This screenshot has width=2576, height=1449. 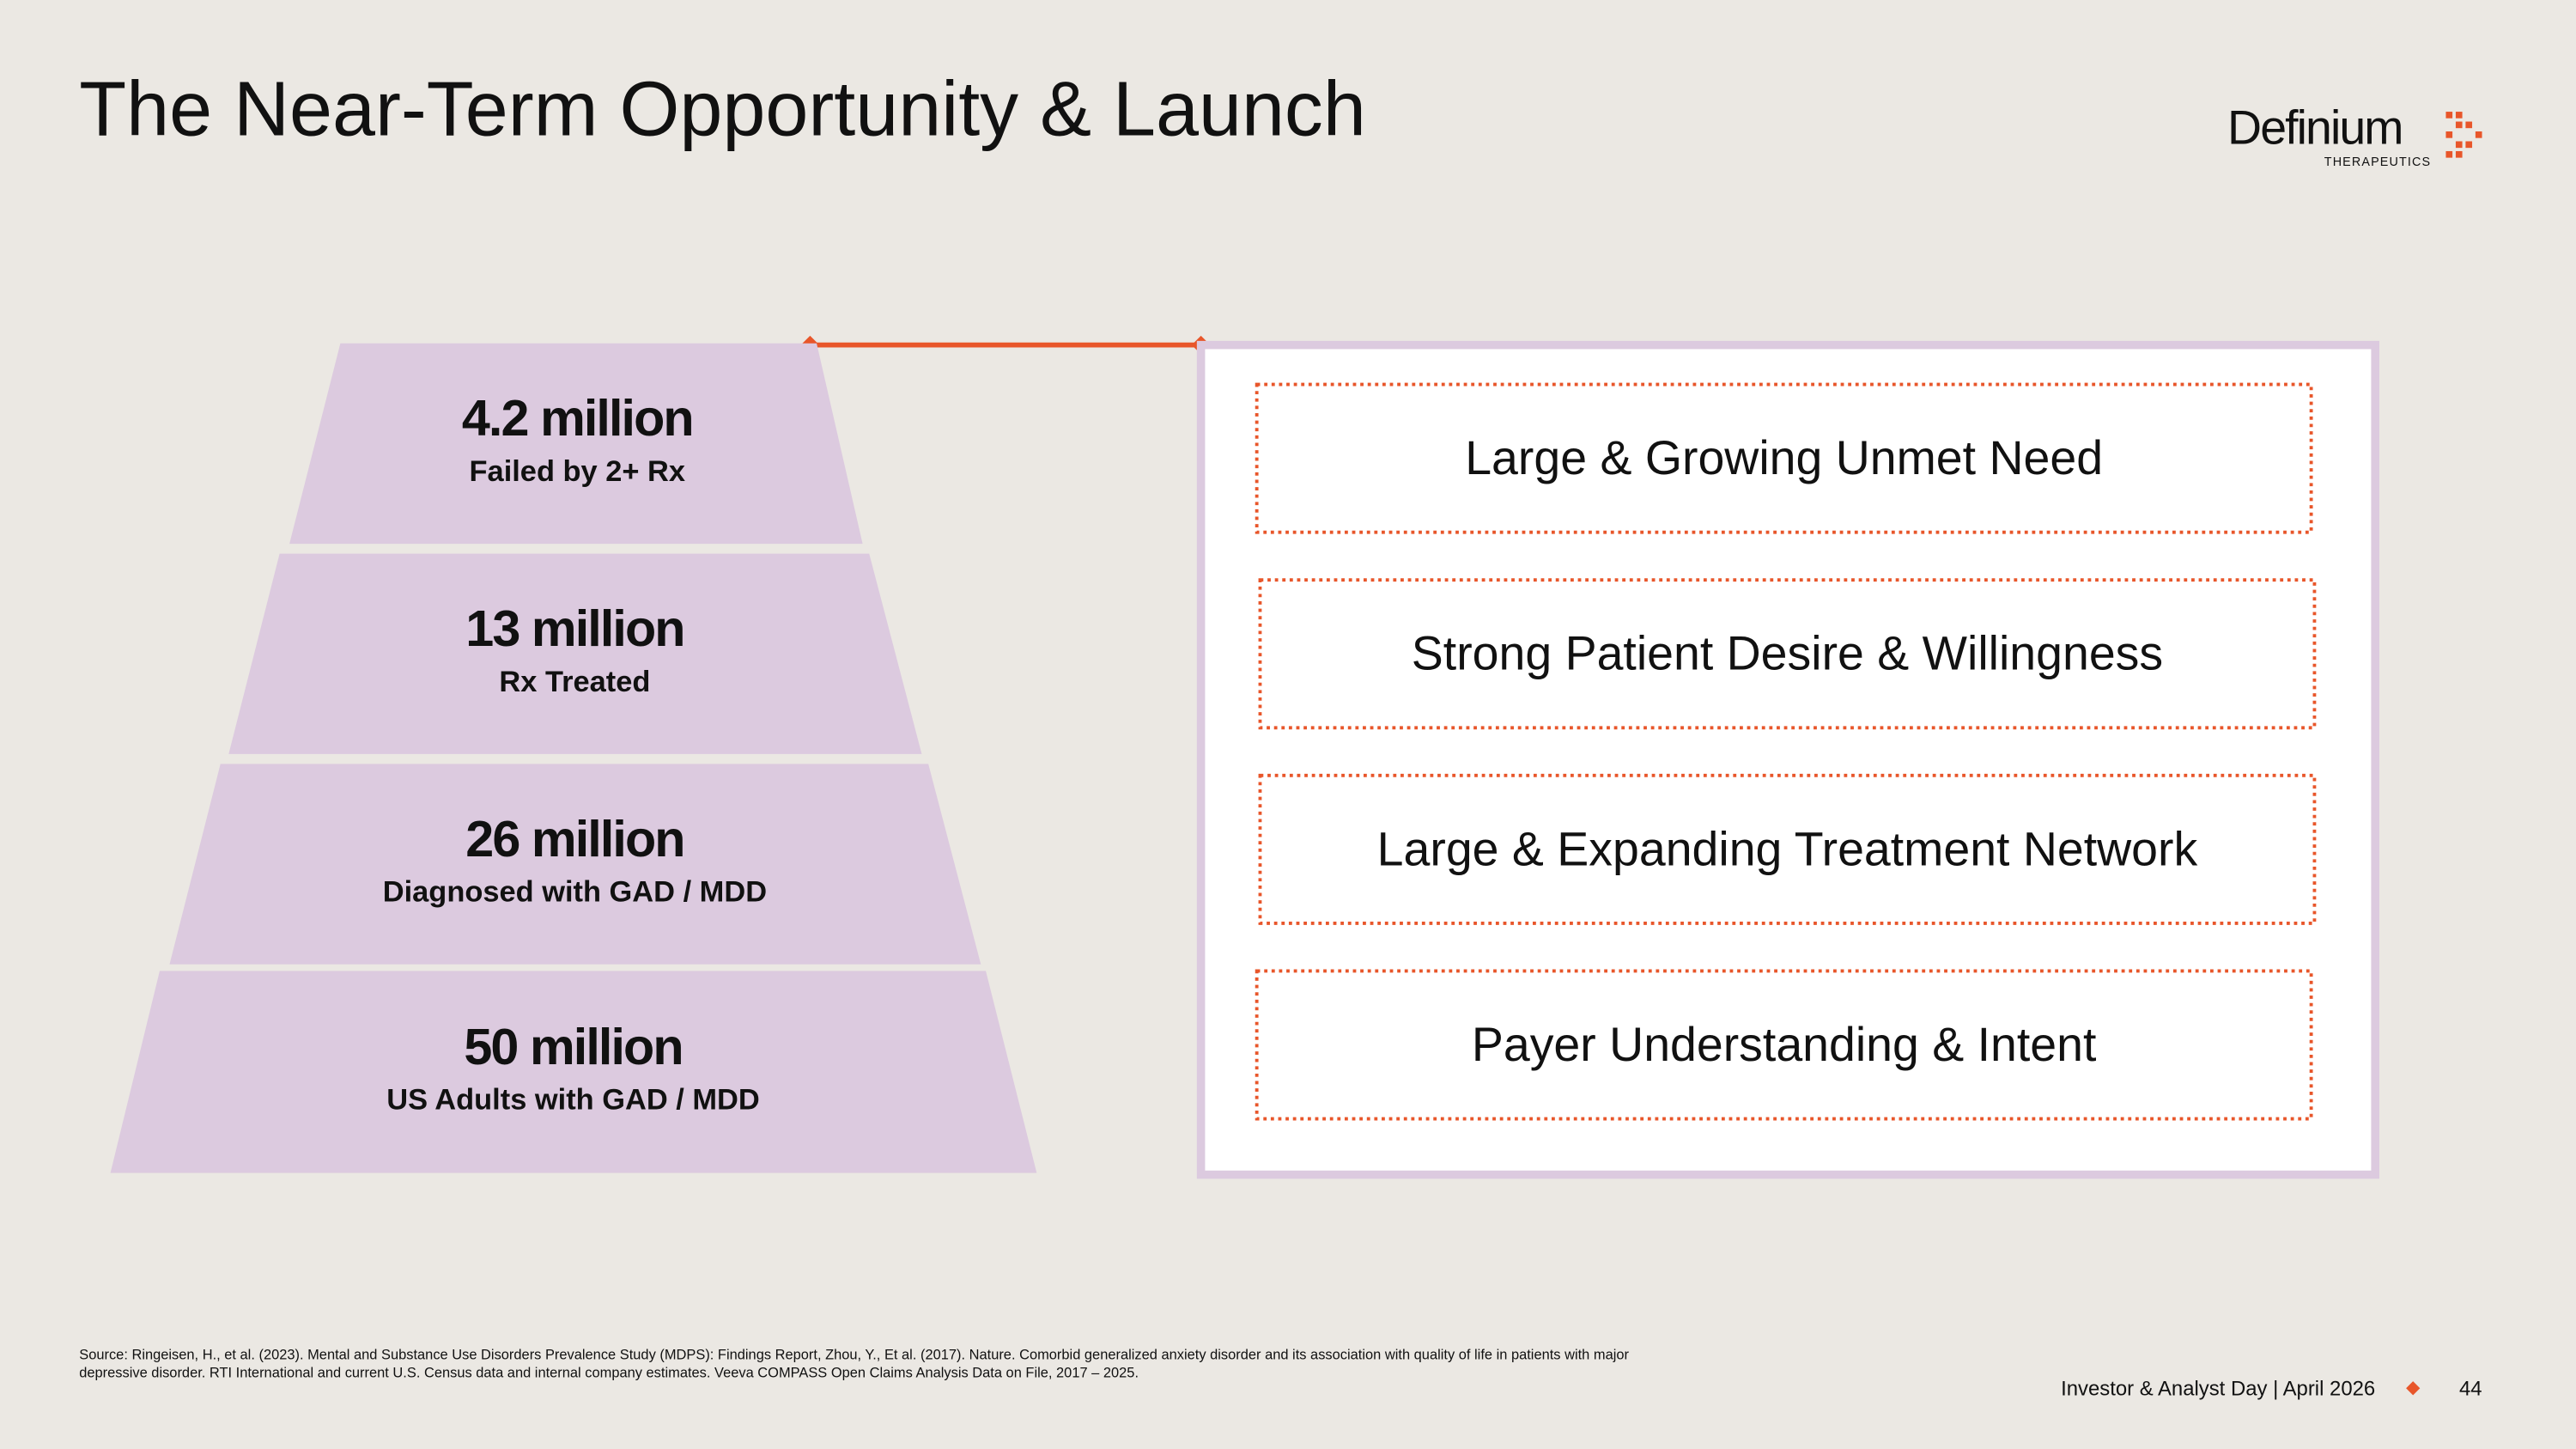 What do you see at coordinates (577, 418) in the screenshot?
I see `funnel-value: 4.2 million` at bounding box center [577, 418].